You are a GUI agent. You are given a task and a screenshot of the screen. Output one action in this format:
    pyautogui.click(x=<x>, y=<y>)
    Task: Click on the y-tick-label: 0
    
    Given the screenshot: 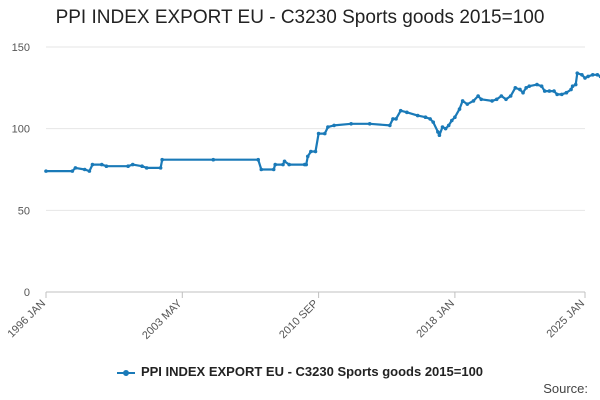 What is the action you would take?
    pyautogui.click(x=27, y=293)
    